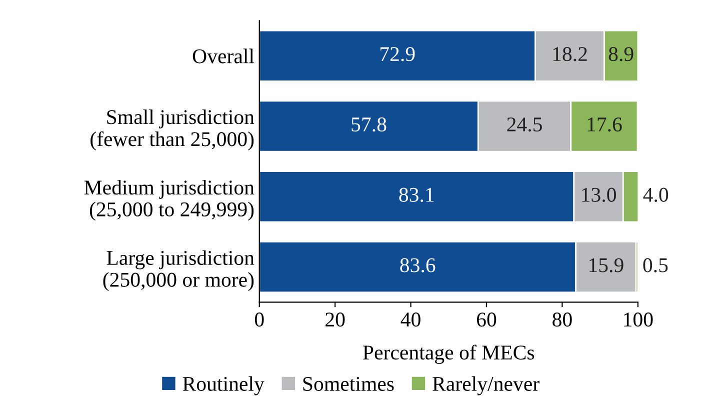 The height and width of the screenshot is (414, 701). I want to click on legend-label: Rarely/never, so click(486, 386).